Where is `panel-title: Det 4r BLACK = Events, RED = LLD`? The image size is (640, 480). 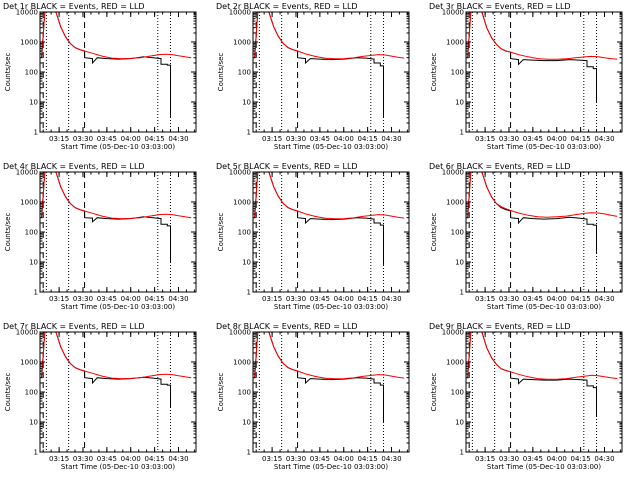
panel-title: Det 4r BLACK = Events, RED = LLD is located at coordinates (74, 166).